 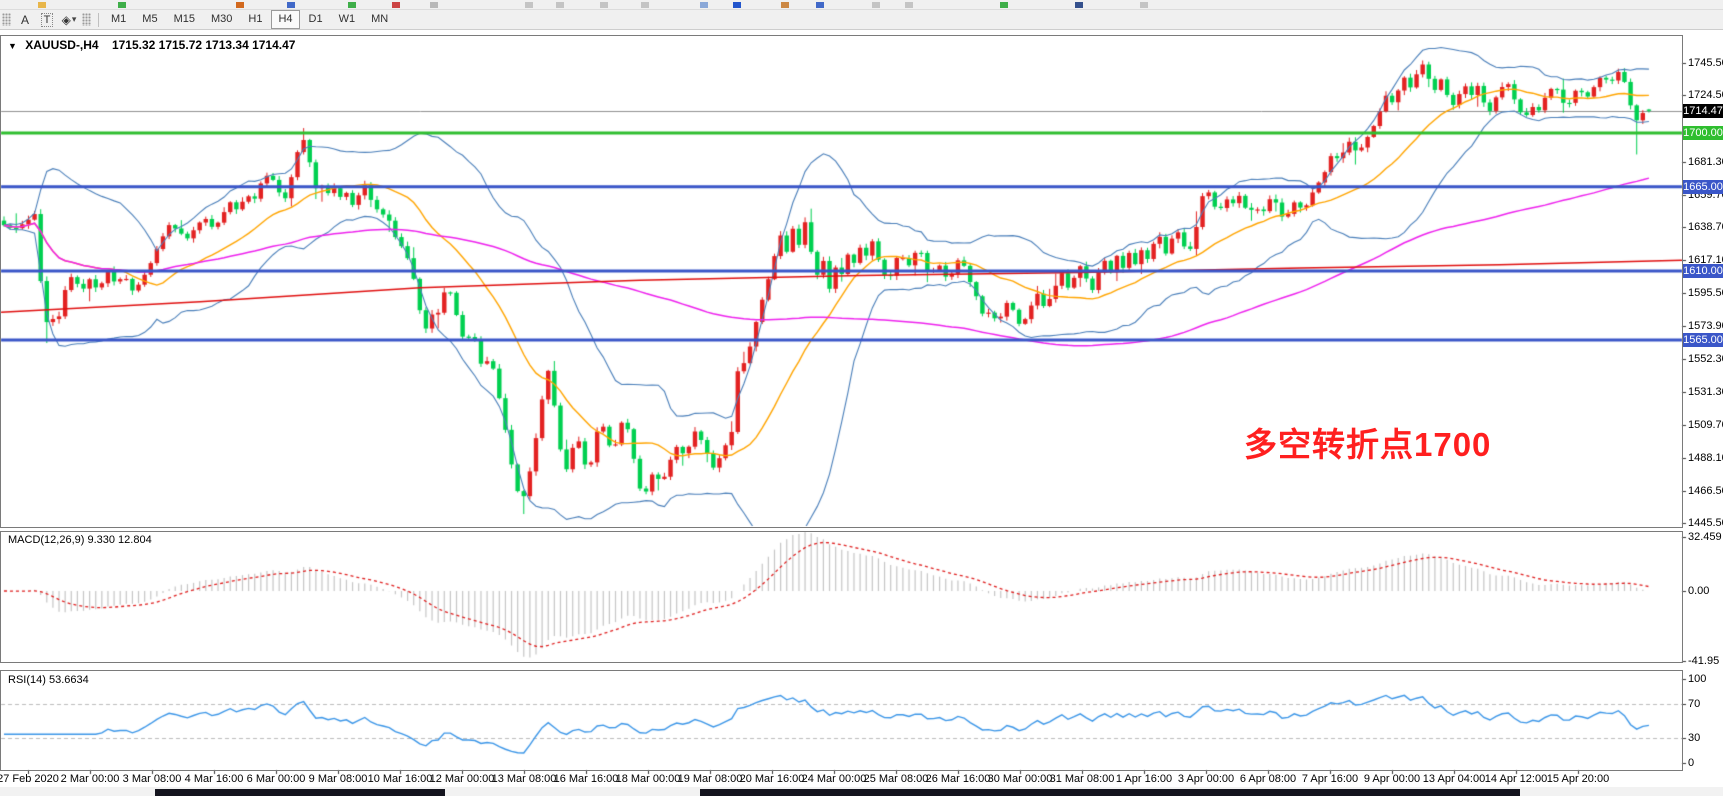 I want to click on hline-price-tag: 1565.00, so click(x=1703, y=339).